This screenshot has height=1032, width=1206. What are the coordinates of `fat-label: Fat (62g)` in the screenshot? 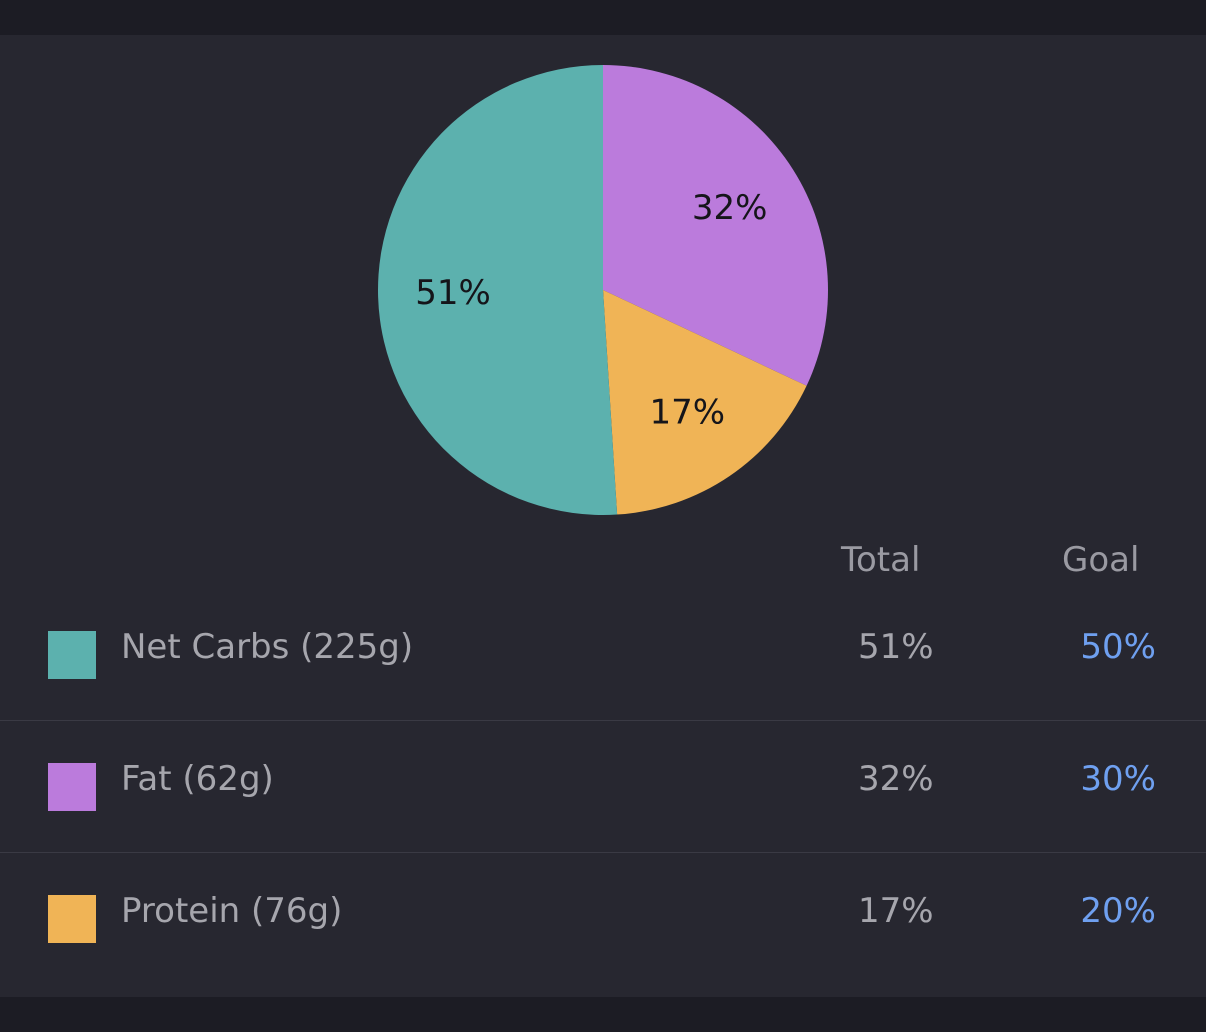 It's located at (197, 779).